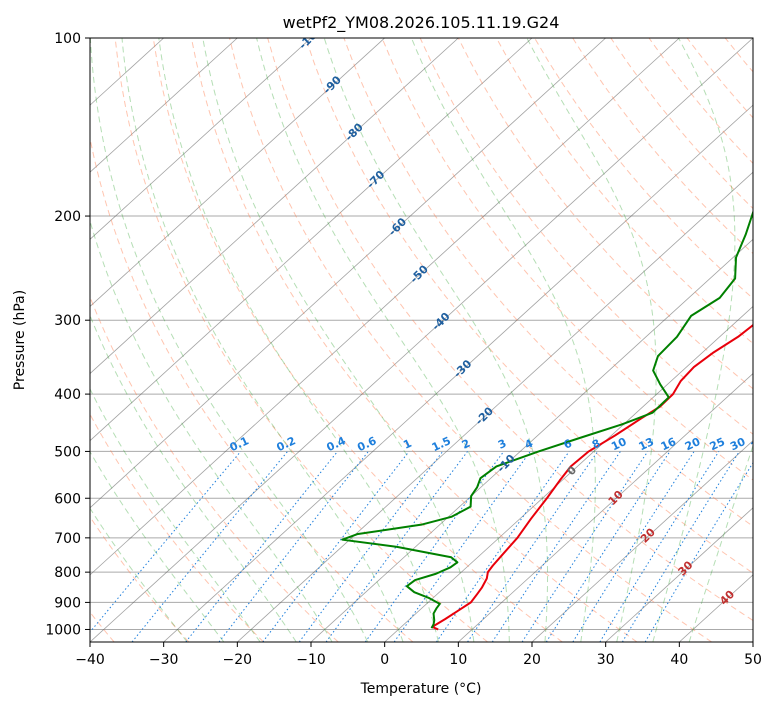 The width and height of the screenshot is (775, 708). I want to click on y-tick-label: 500, so click(67, 452).